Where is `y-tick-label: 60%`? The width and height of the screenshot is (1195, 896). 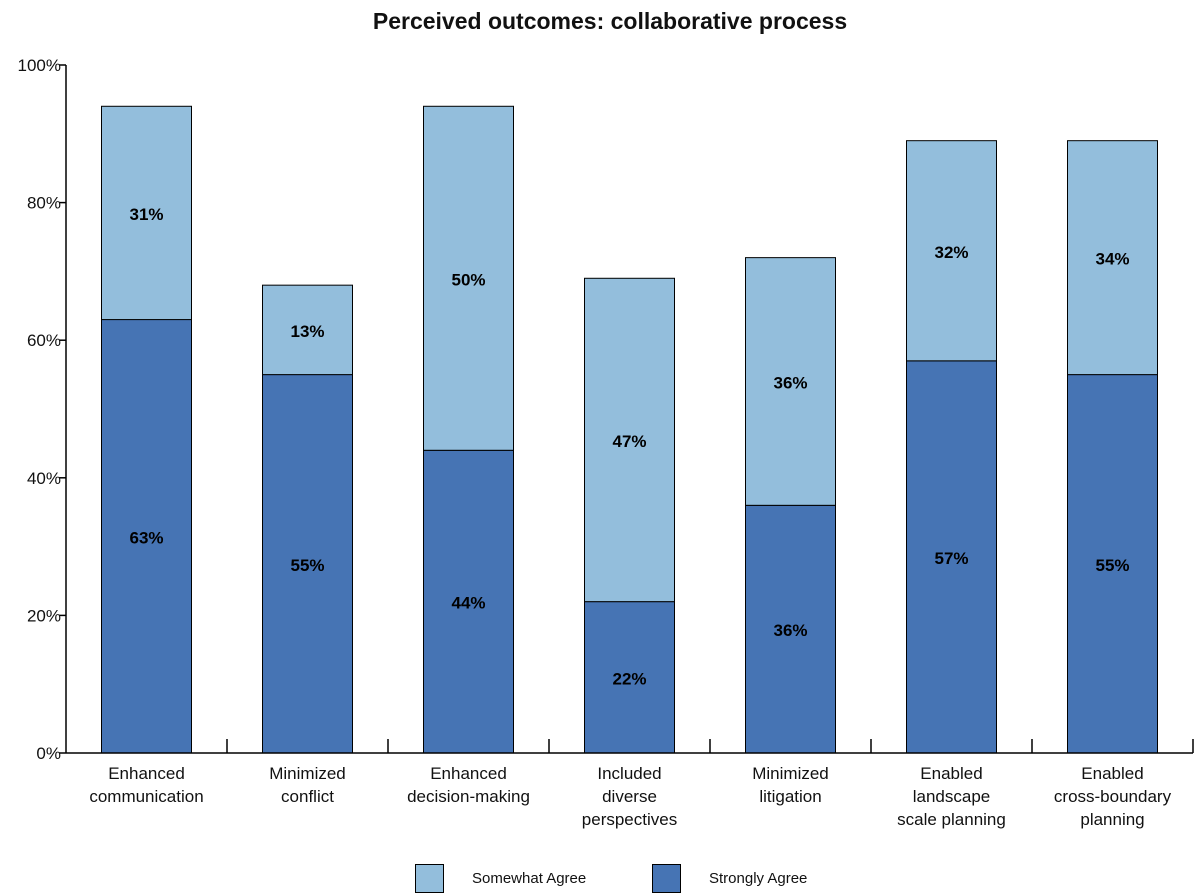
y-tick-label: 60% is located at coordinates (44, 340).